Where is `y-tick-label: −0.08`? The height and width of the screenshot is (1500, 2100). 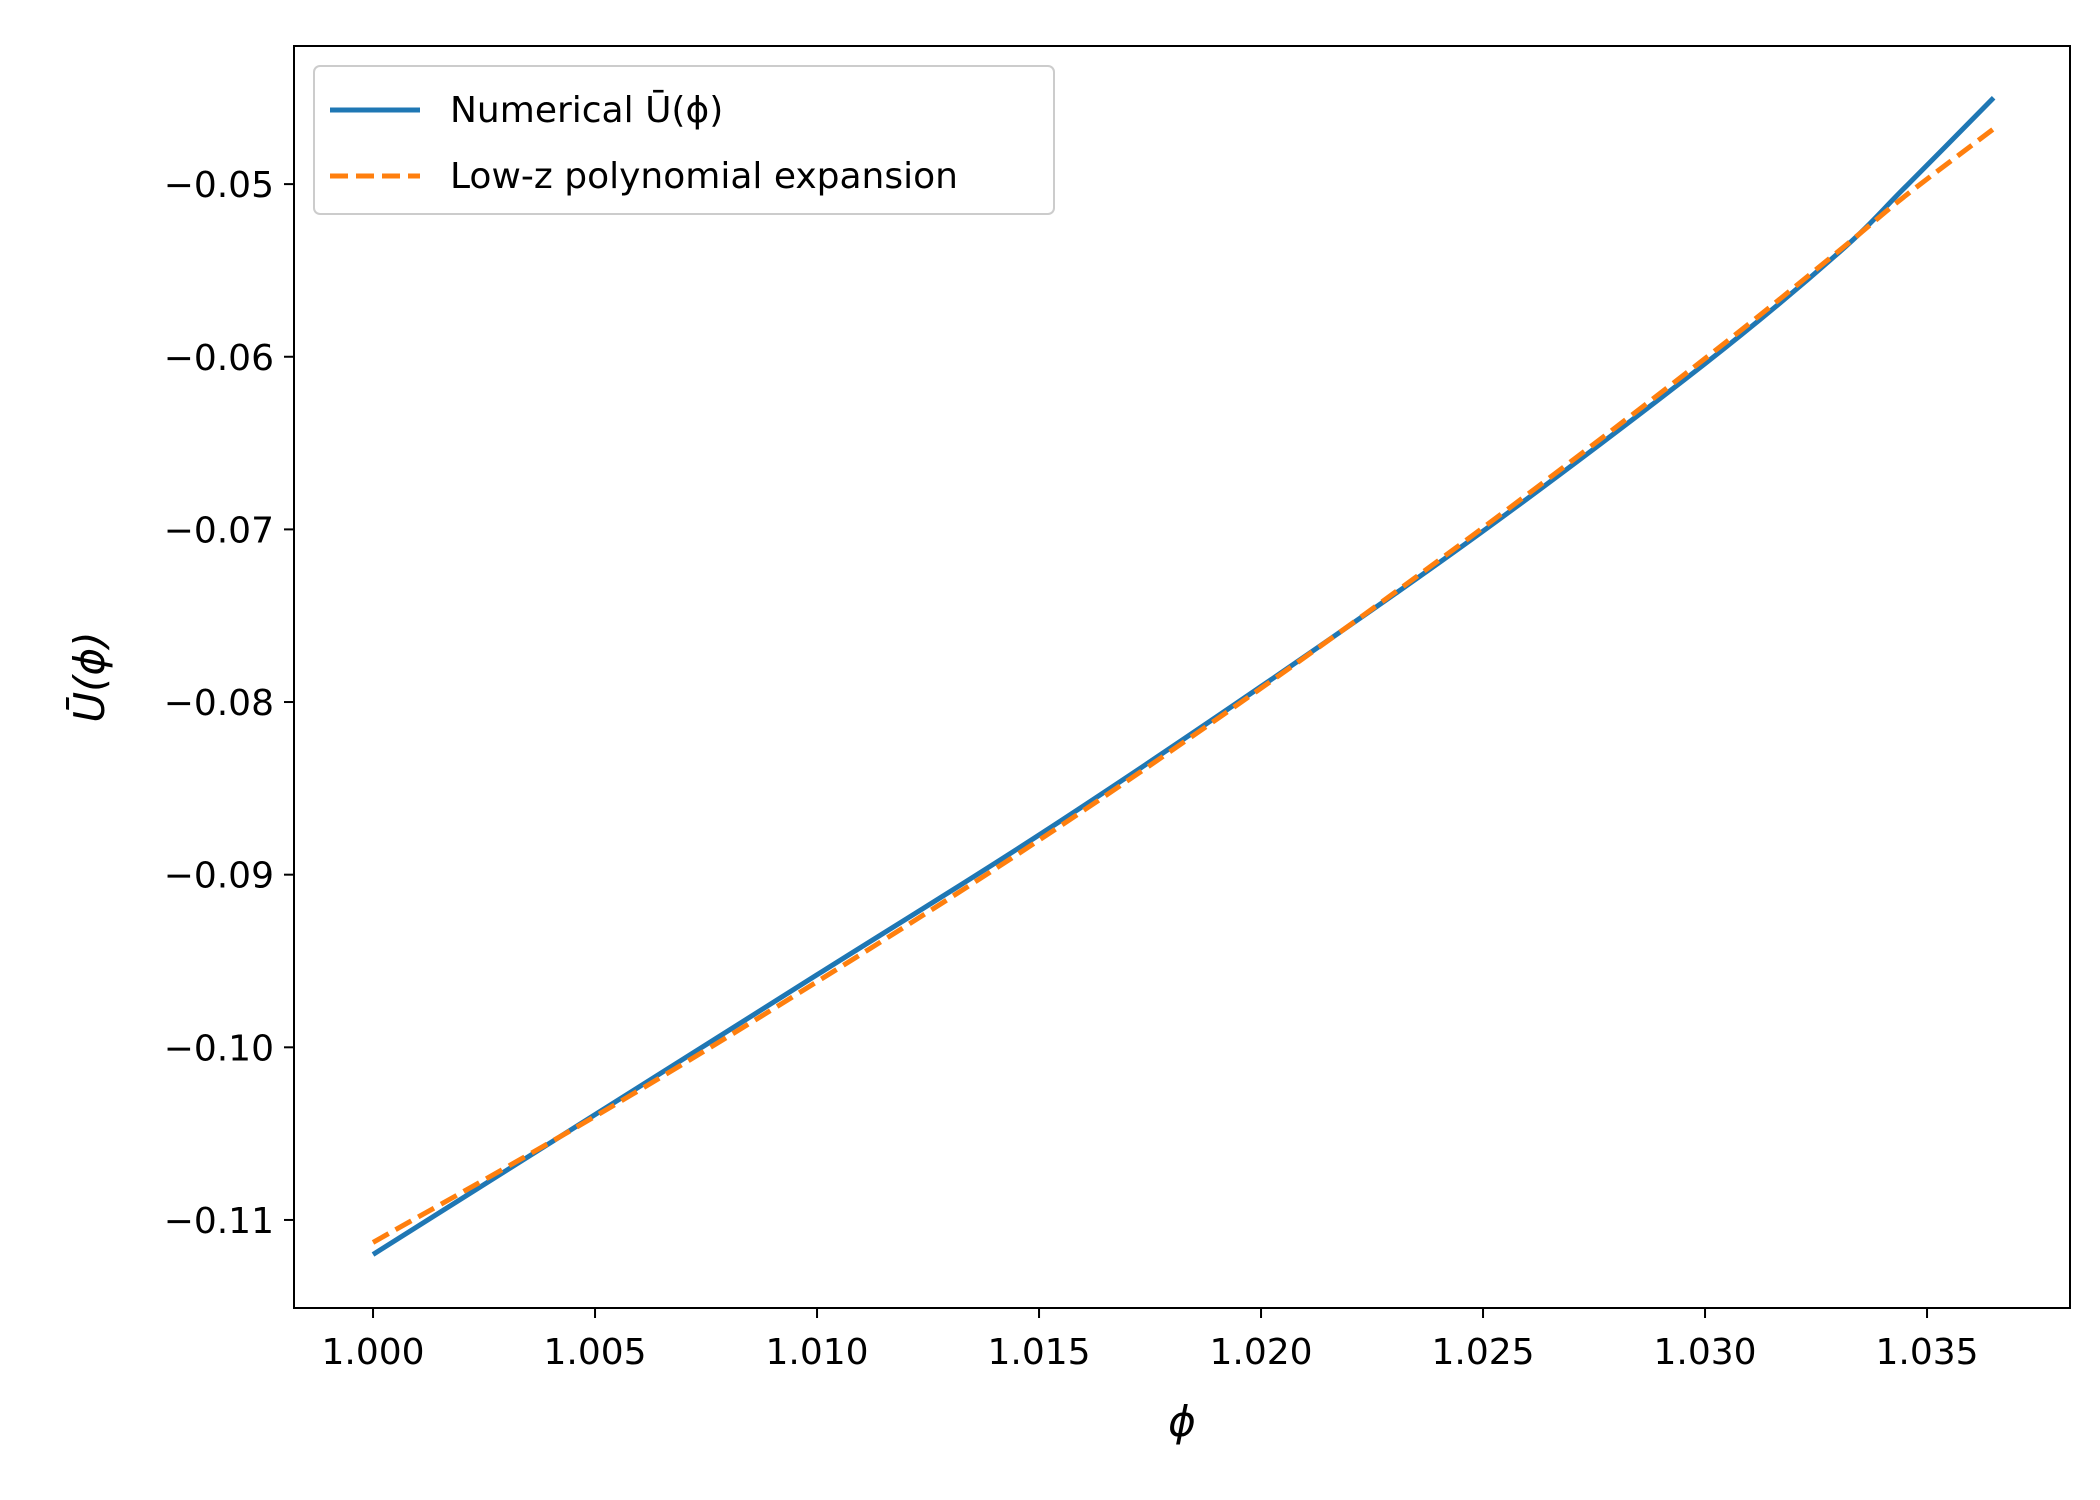
y-tick-label: −0.08 is located at coordinates (219, 703).